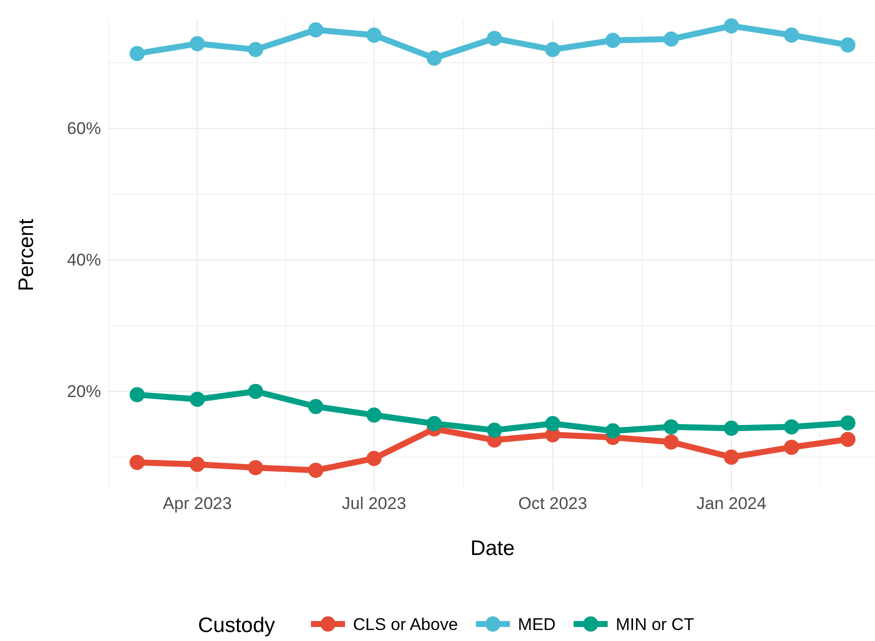 The width and height of the screenshot is (875, 641). What do you see at coordinates (237, 625) in the screenshot?
I see `legend-title: Custody` at bounding box center [237, 625].